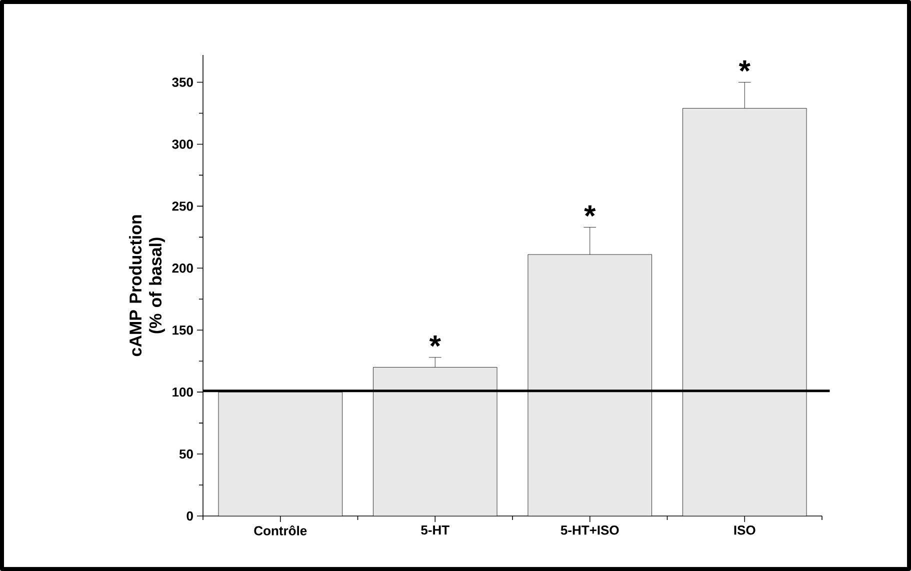 This screenshot has width=911, height=571. What do you see at coordinates (182, 392) in the screenshot?
I see `y-tick-label: 100` at bounding box center [182, 392].